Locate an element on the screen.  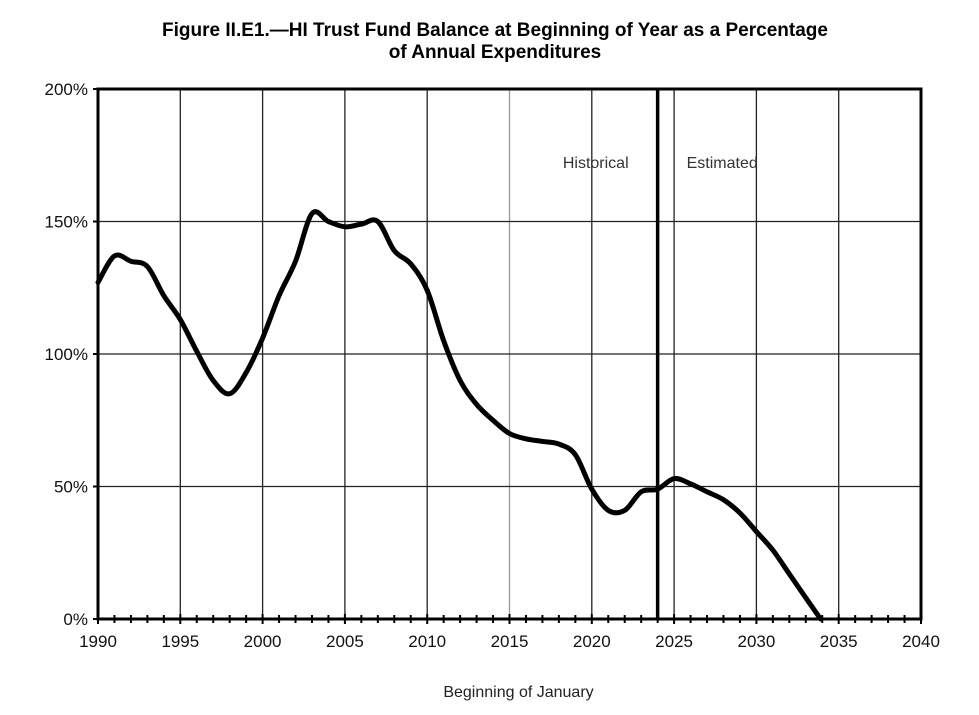
y-tick-labels: 0% 50% 100% 150% 200% is located at coordinates (66, 354).